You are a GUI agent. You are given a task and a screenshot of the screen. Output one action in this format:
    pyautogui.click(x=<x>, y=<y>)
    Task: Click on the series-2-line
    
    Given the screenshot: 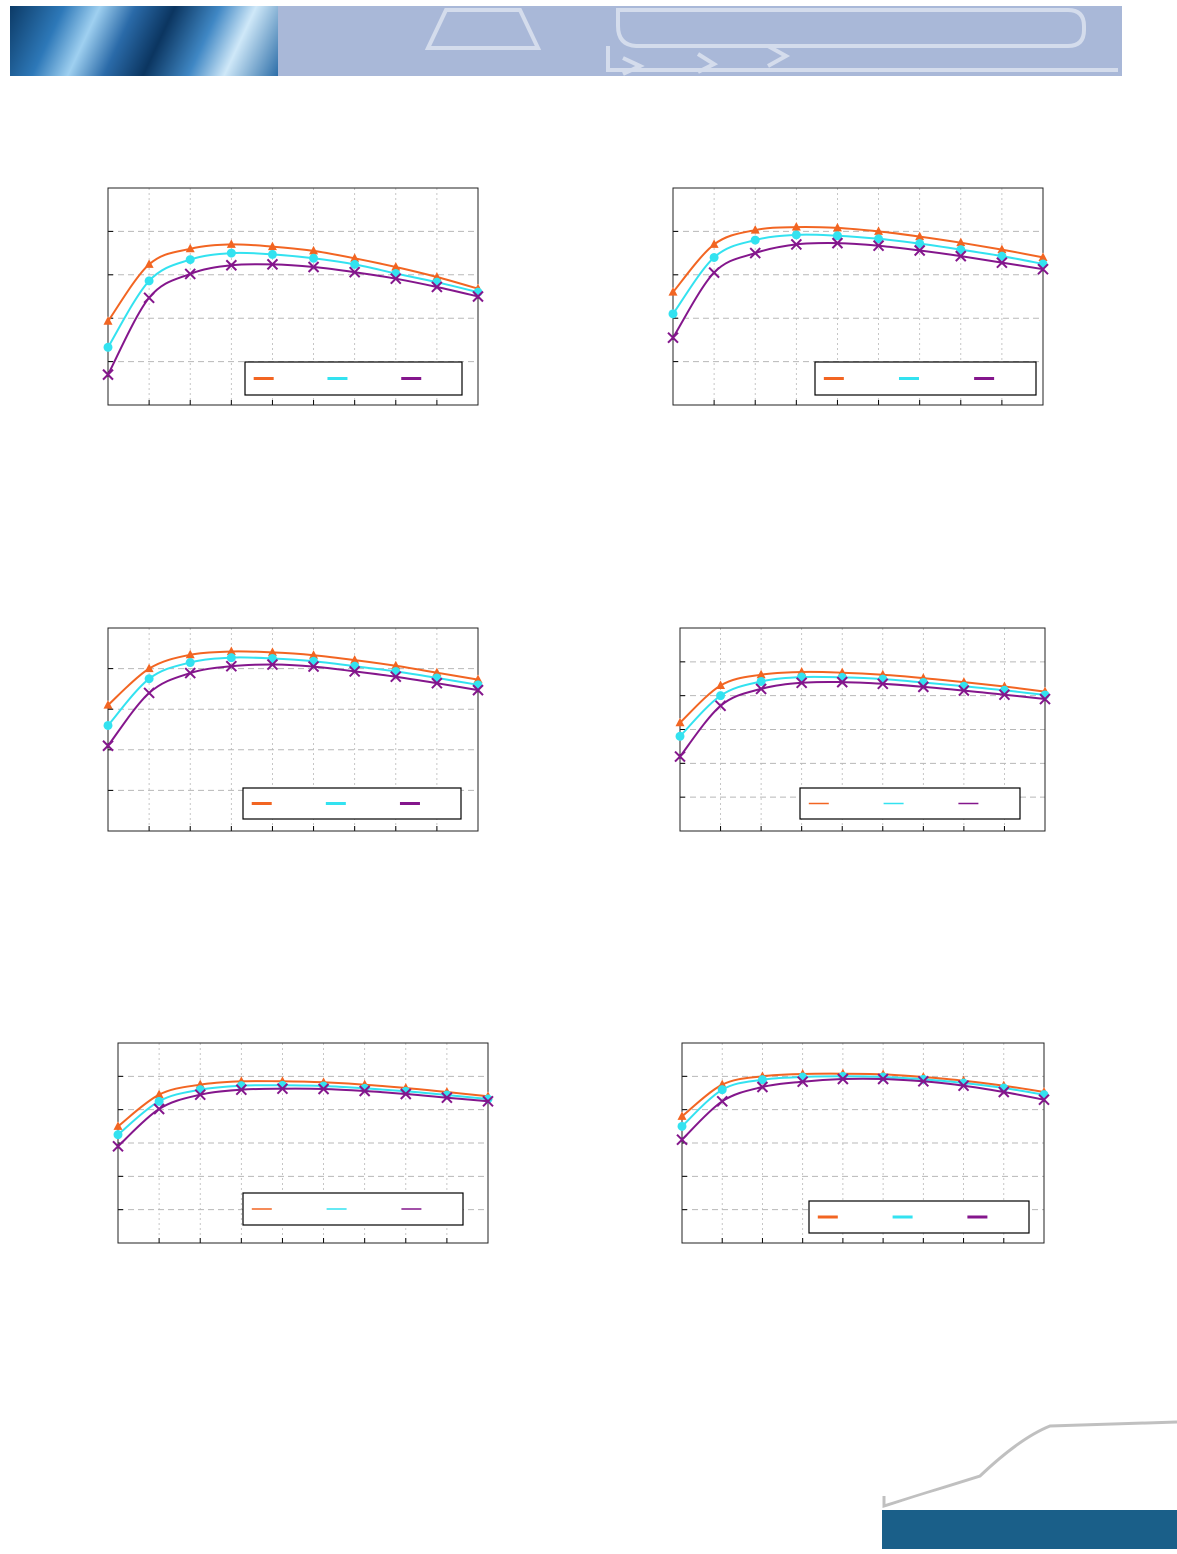 What is the action you would take?
    pyautogui.click(x=858, y=274)
    